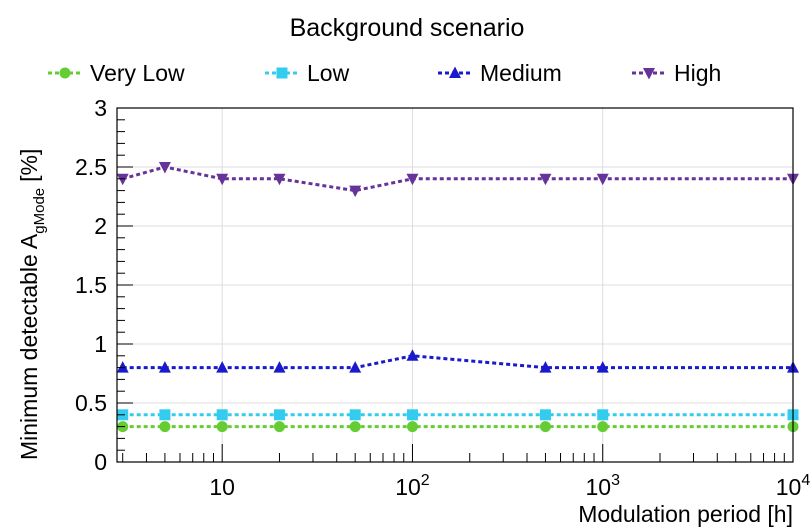 Image resolution: width=810 pixels, height=528 pixels. What do you see at coordinates (65, 73) in the screenshot?
I see `legend-marker-very-low` at bounding box center [65, 73].